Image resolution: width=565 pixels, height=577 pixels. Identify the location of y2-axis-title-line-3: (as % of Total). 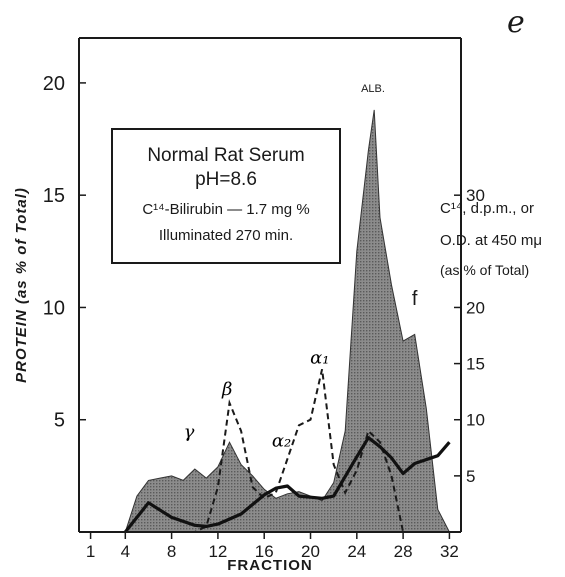
(484, 270).